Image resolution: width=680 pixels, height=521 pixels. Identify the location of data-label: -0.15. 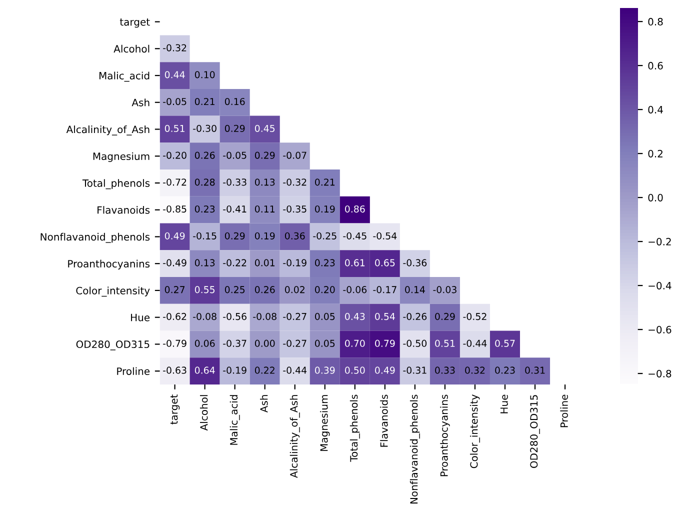
(204, 236).